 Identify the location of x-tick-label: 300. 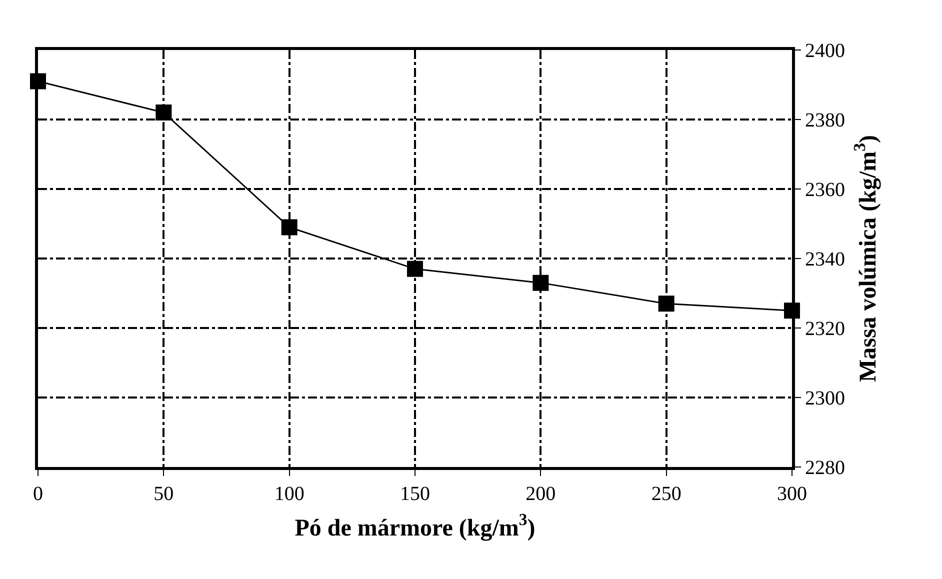
(792, 494).